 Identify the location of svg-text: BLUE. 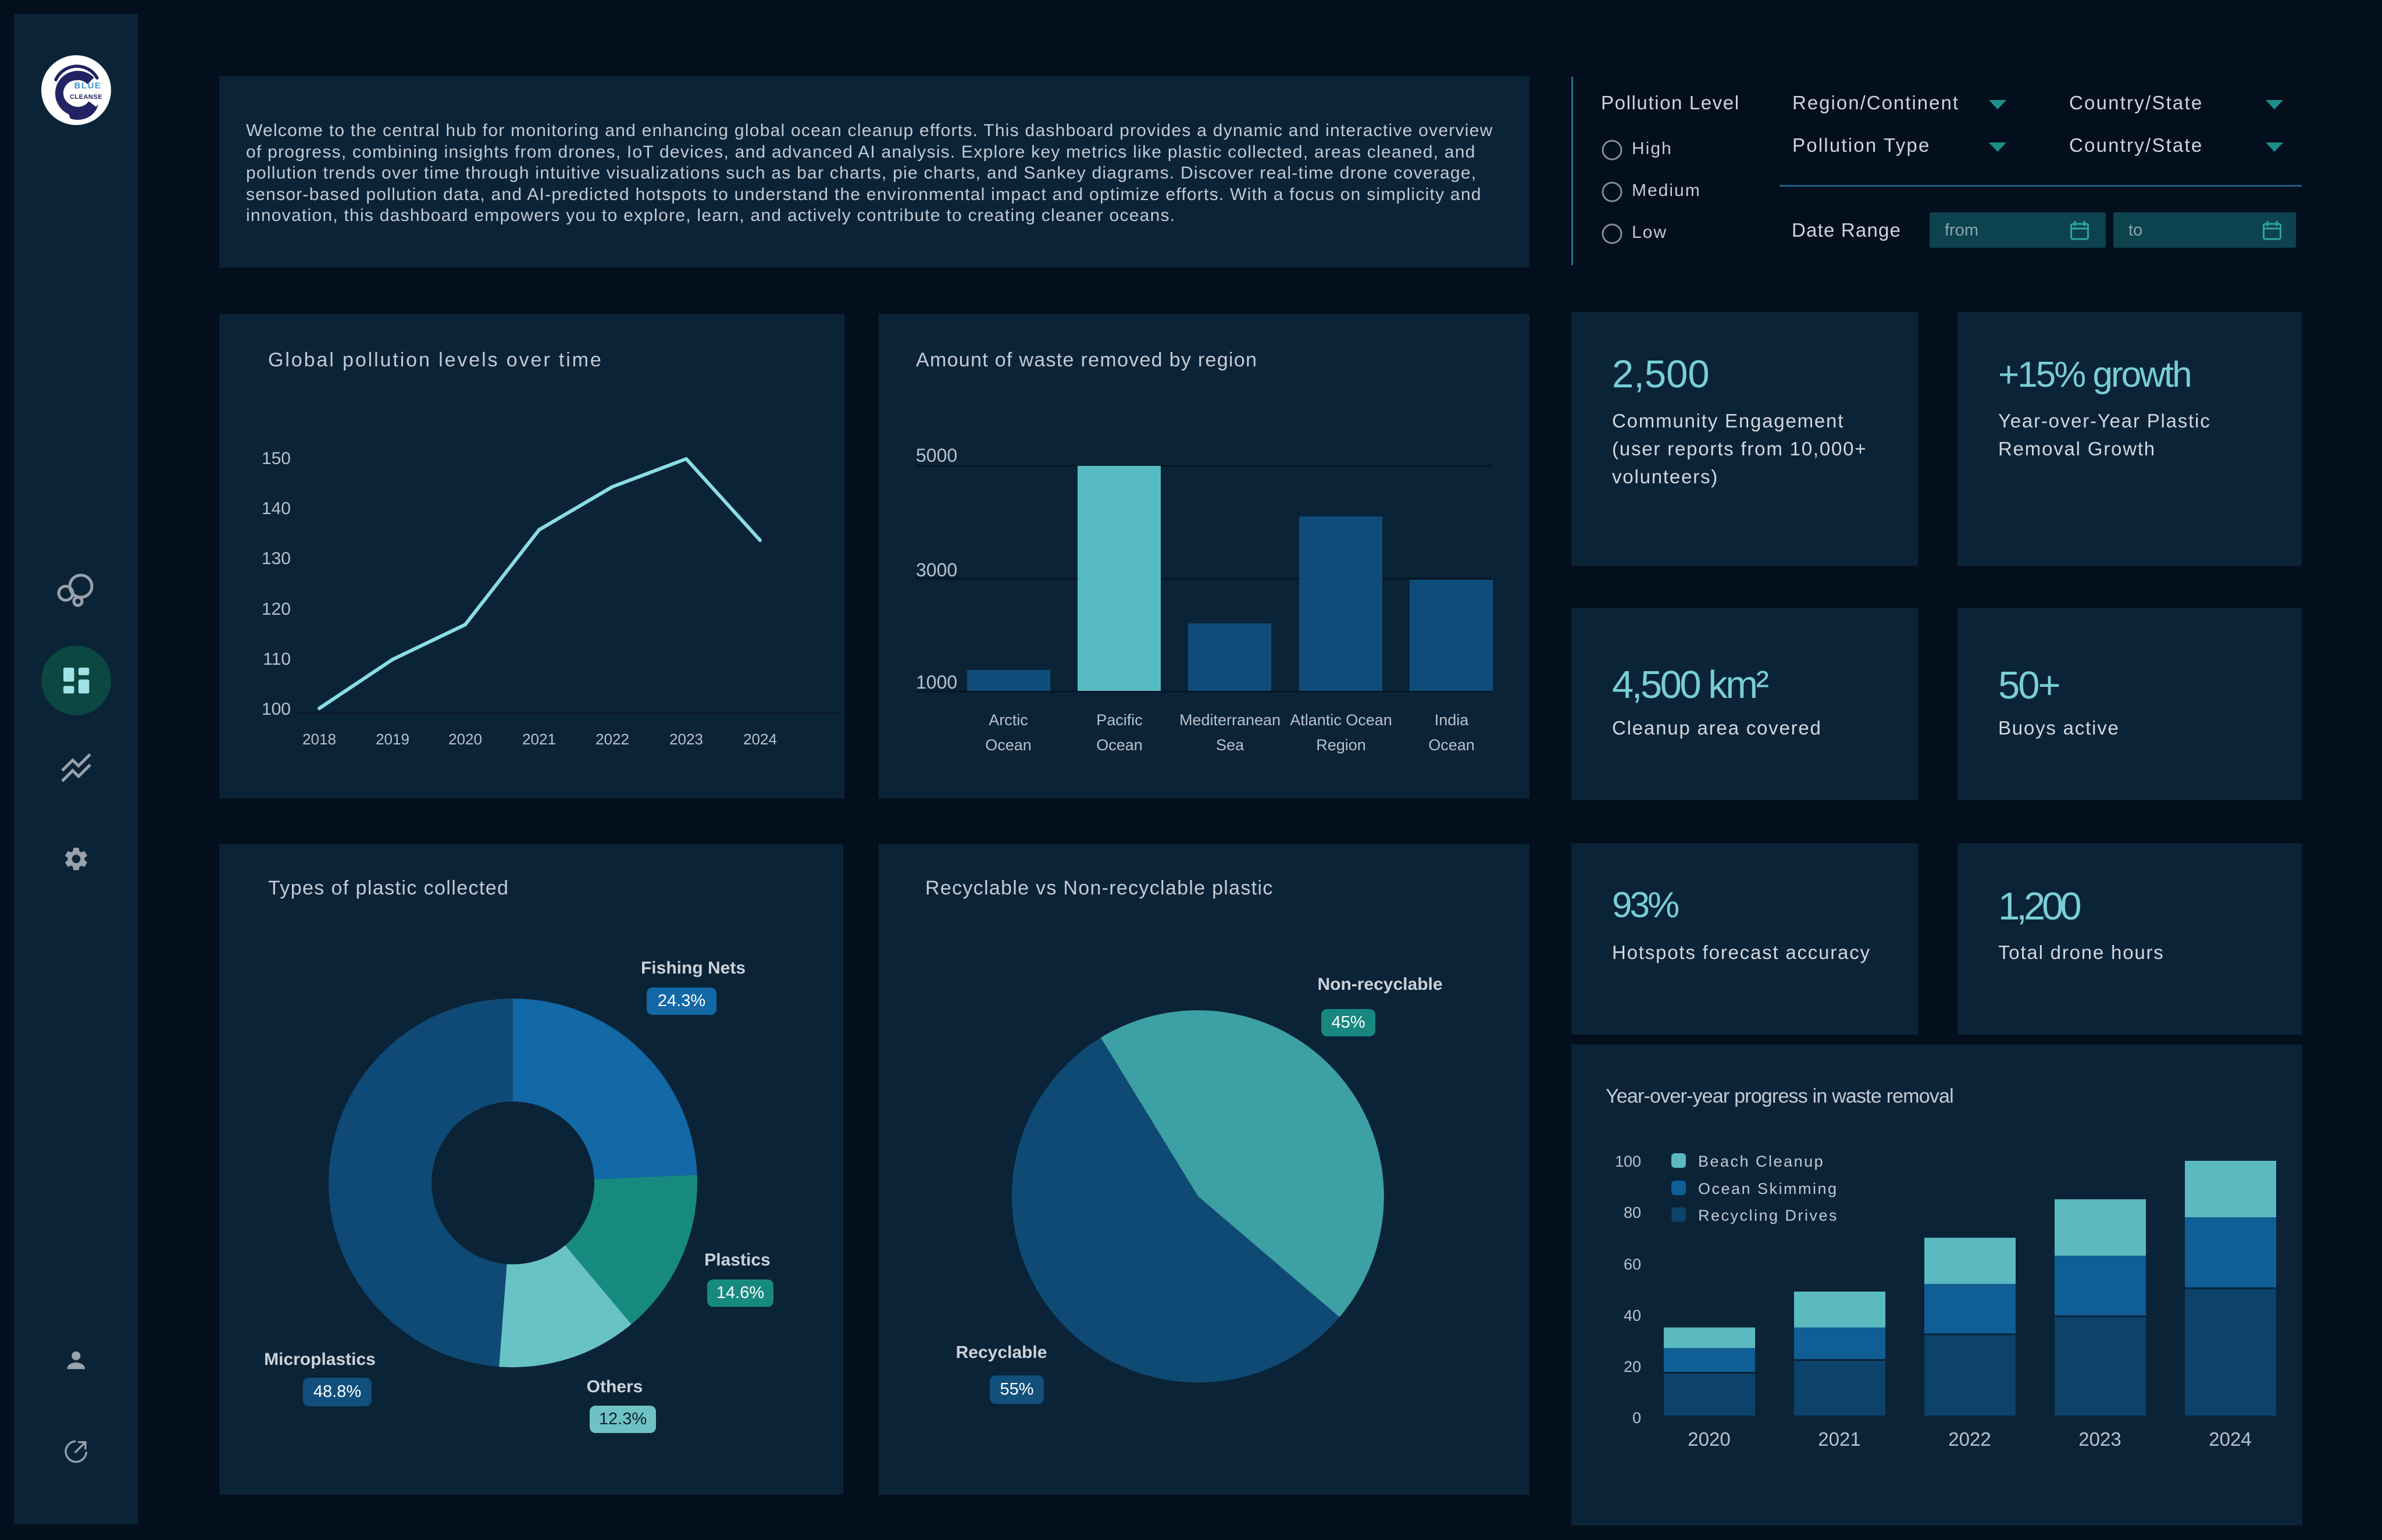
(88, 86).